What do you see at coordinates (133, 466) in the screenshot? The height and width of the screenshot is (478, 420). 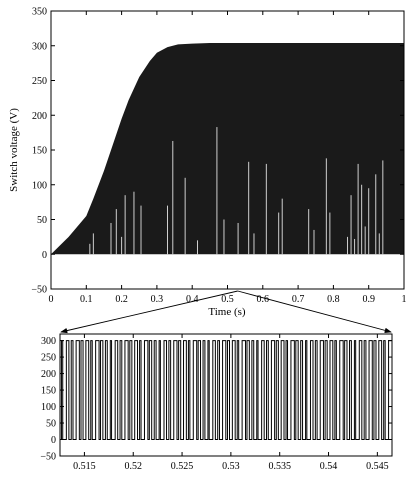 I see `x-tick-label: 0.52` at bounding box center [133, 466].